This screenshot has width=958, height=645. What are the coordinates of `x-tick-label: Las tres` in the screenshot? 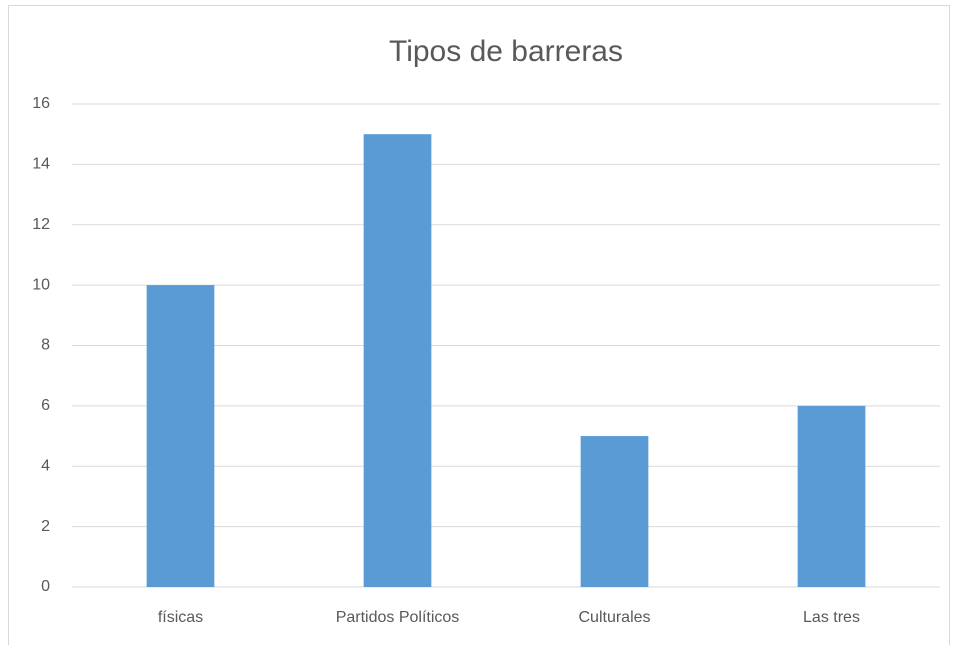 It's located at (831, 617).